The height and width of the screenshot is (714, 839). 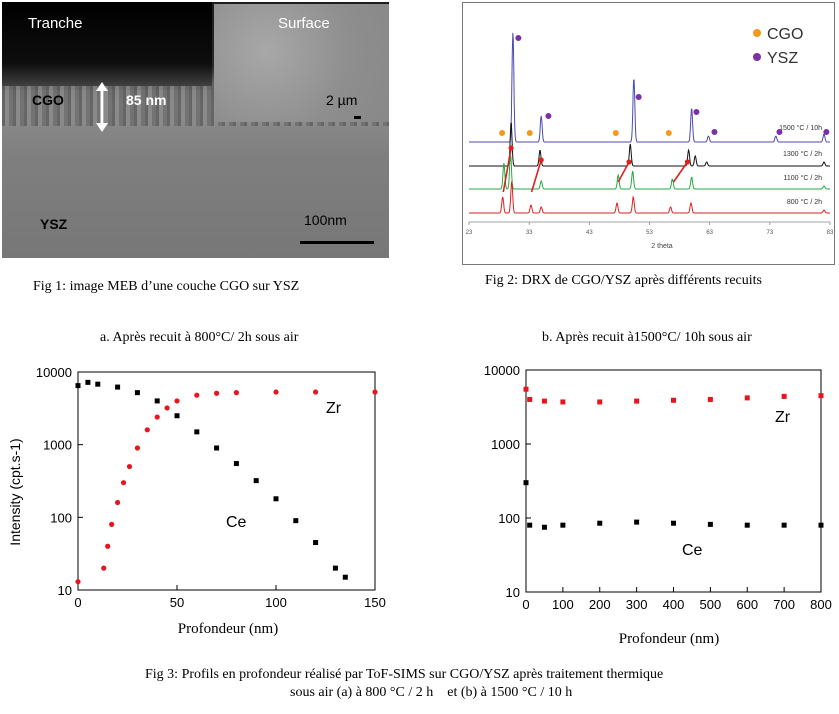 What do you see at coordinates (325, 220) in the screenshot?
I see `label-scale-main: 100nm` at bounding box center [325, 220].